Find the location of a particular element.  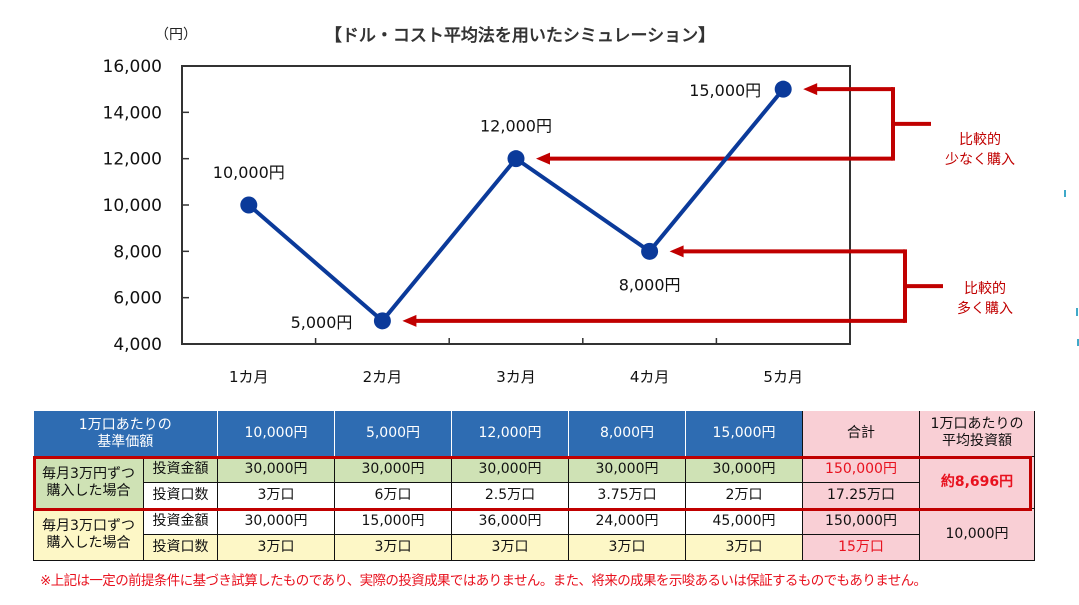

x-tick-label: 5カ月 is located at coordinates (783, 377).